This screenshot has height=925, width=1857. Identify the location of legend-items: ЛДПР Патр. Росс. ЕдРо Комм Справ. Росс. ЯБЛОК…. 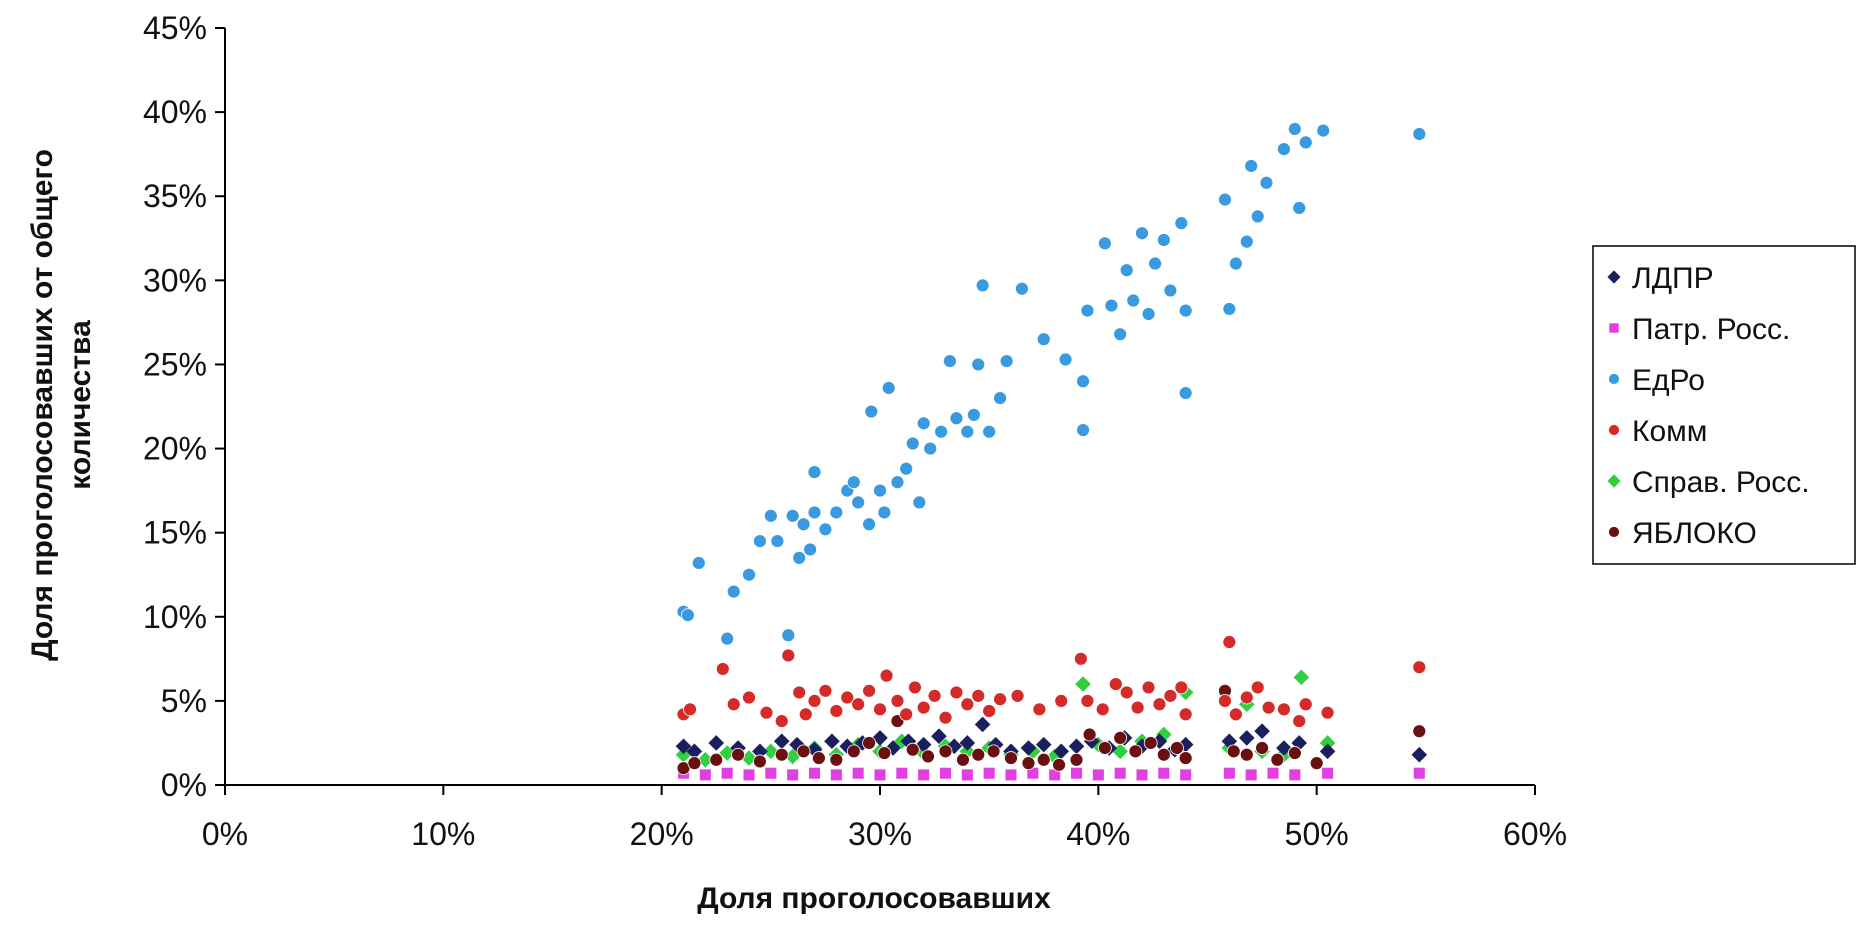
(1708, 406).